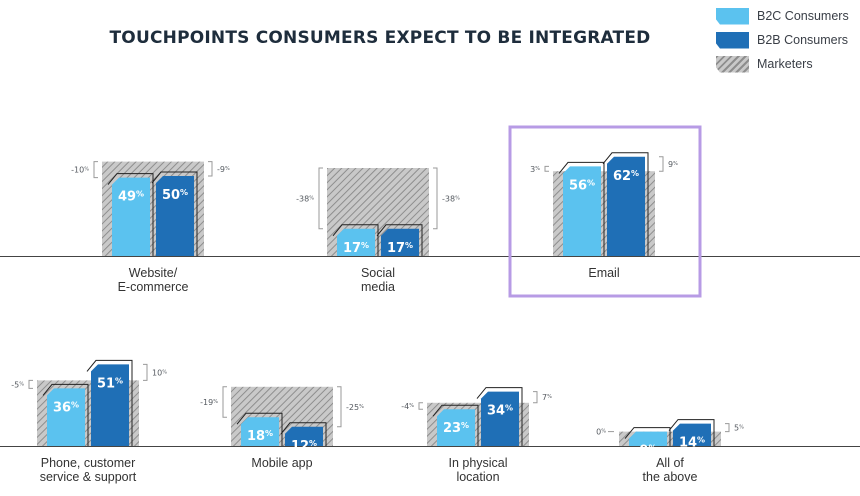  I want to click on category-label-all-of-the-above: the above, so click(670, 477).